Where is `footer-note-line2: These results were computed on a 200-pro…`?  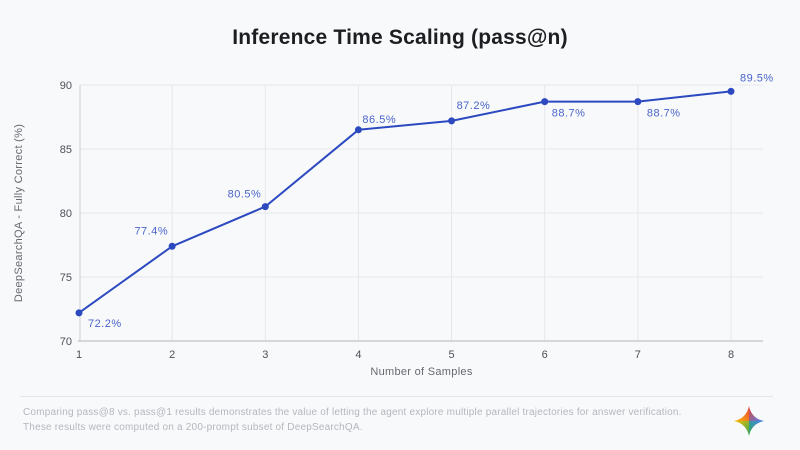
footer-note-line2: These results were computed on a 200-pro… is located at coordinates (193, 427).